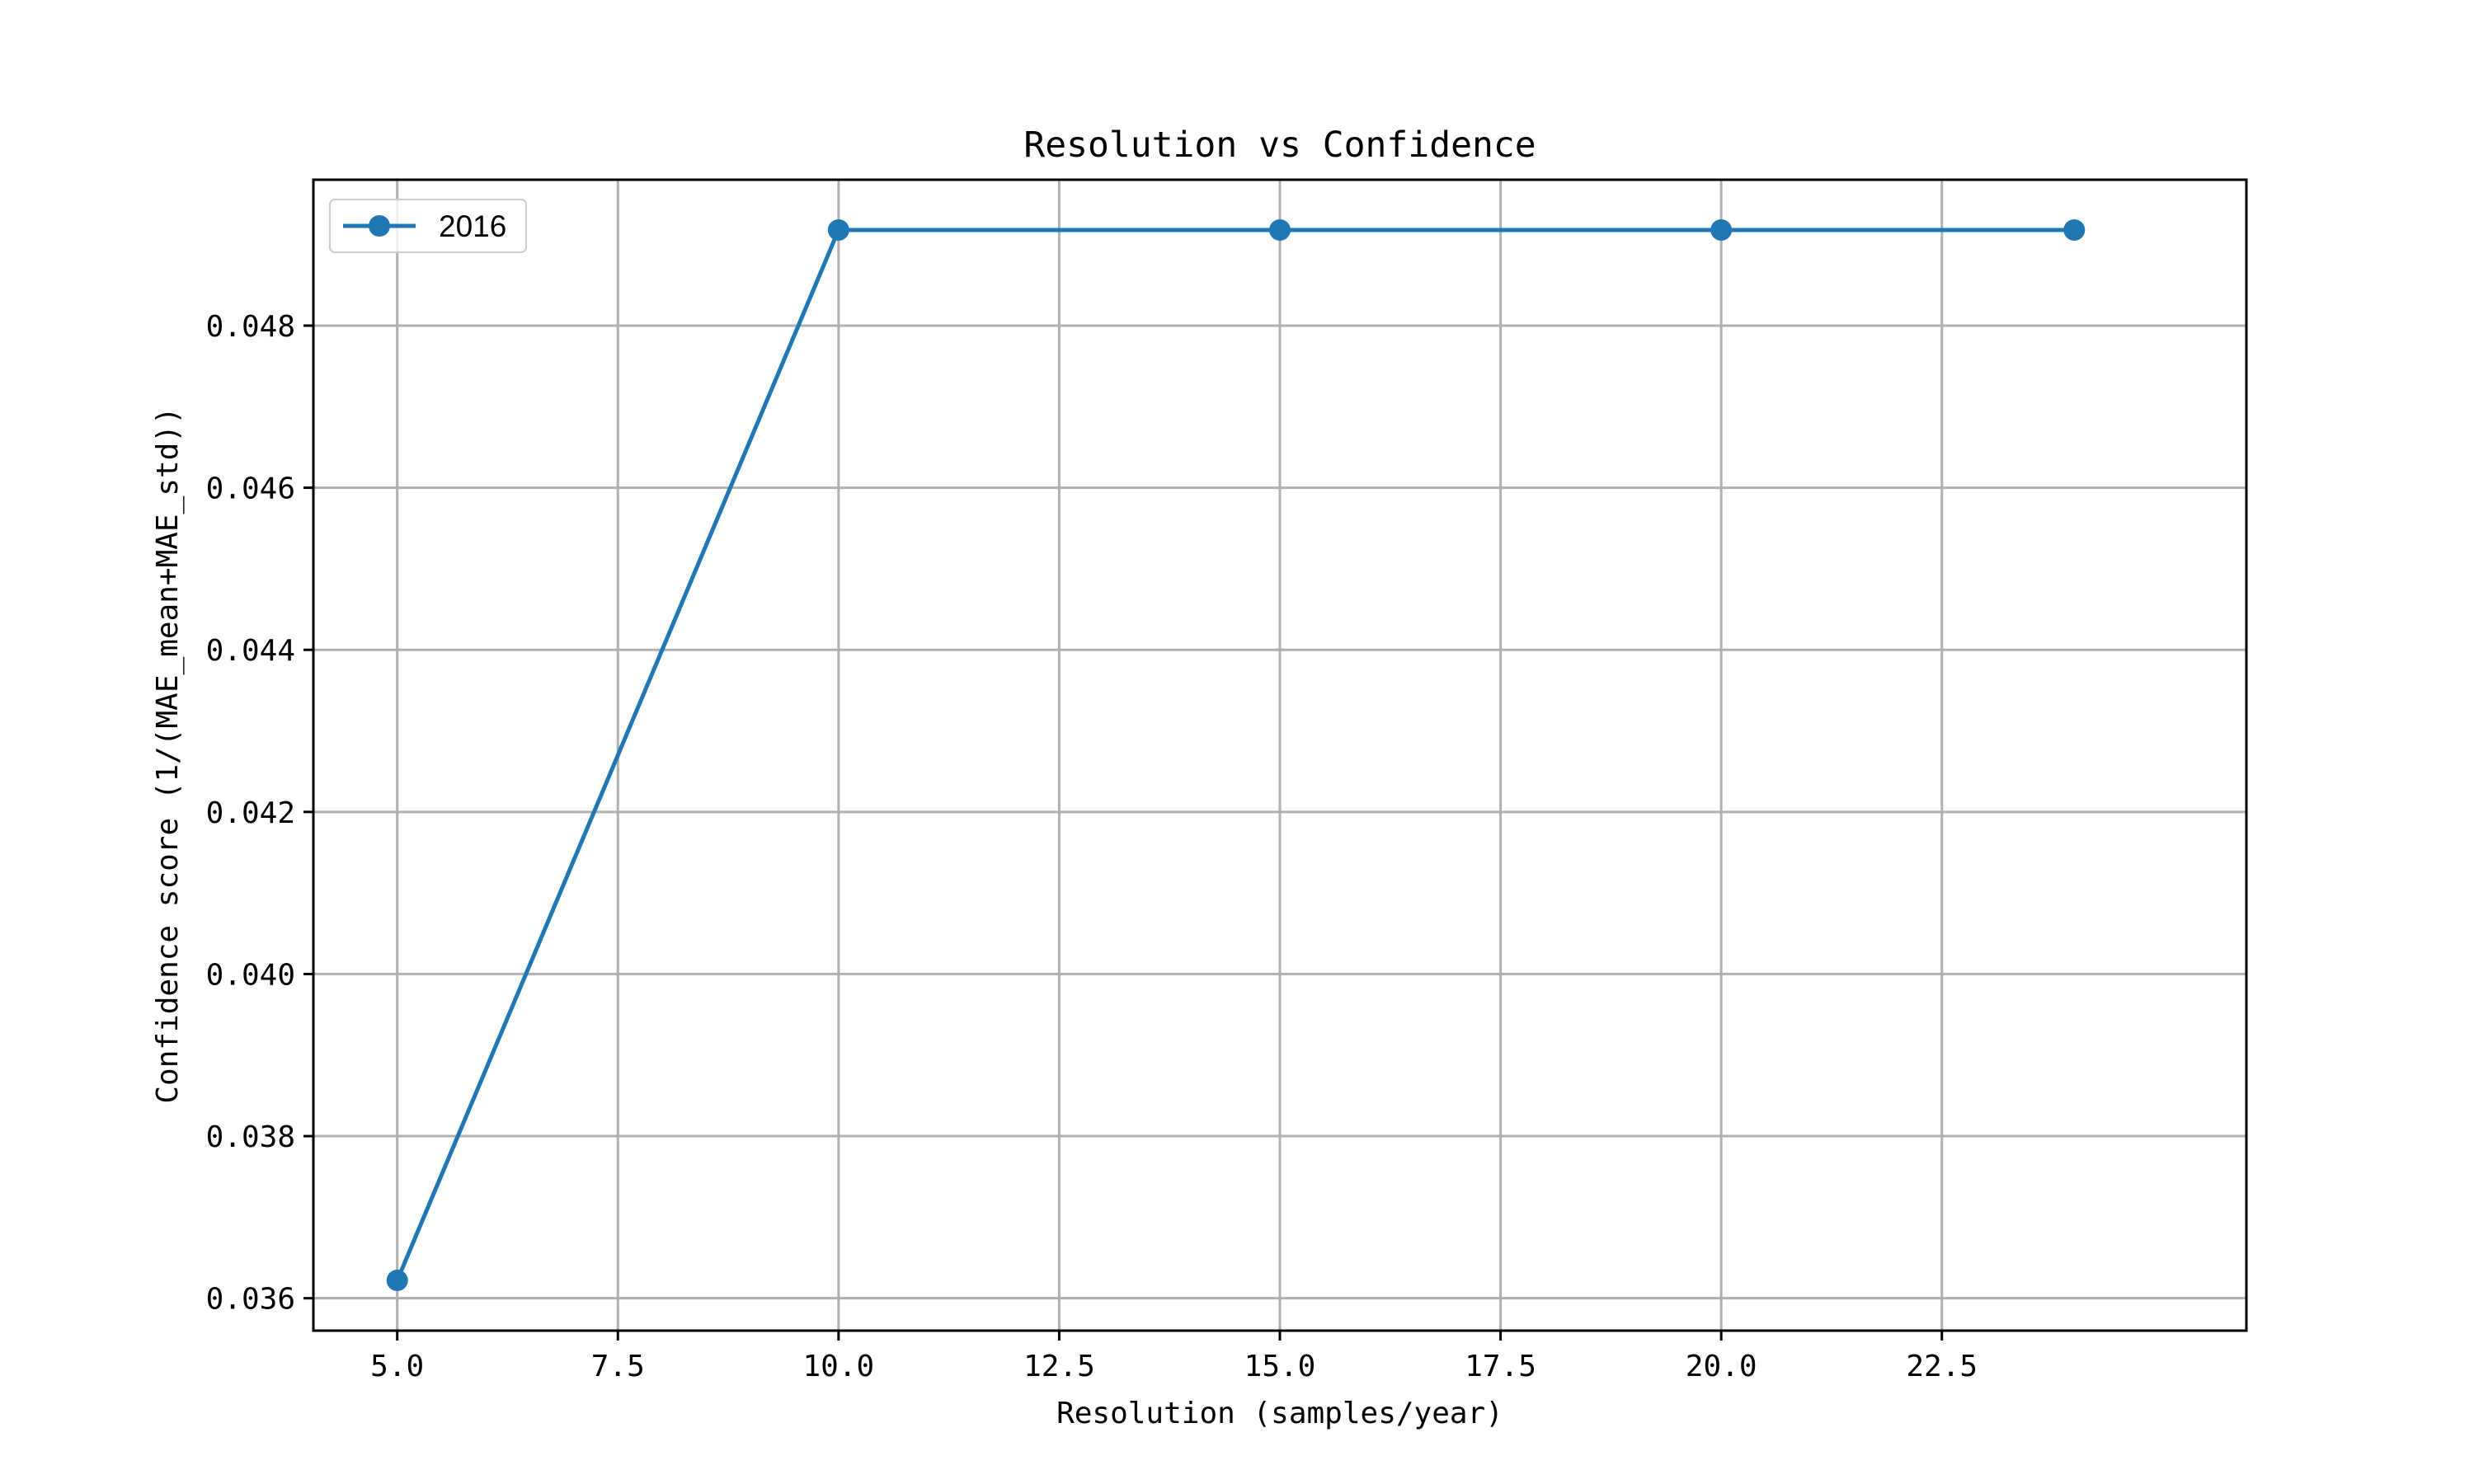 Image resolution: width=2474 pixels, height=1484 pixels. Describe the element at coordinates (1279, 1413) in the screenshot. I see `x-axis-label: Resolution (samples/year)` at that location.